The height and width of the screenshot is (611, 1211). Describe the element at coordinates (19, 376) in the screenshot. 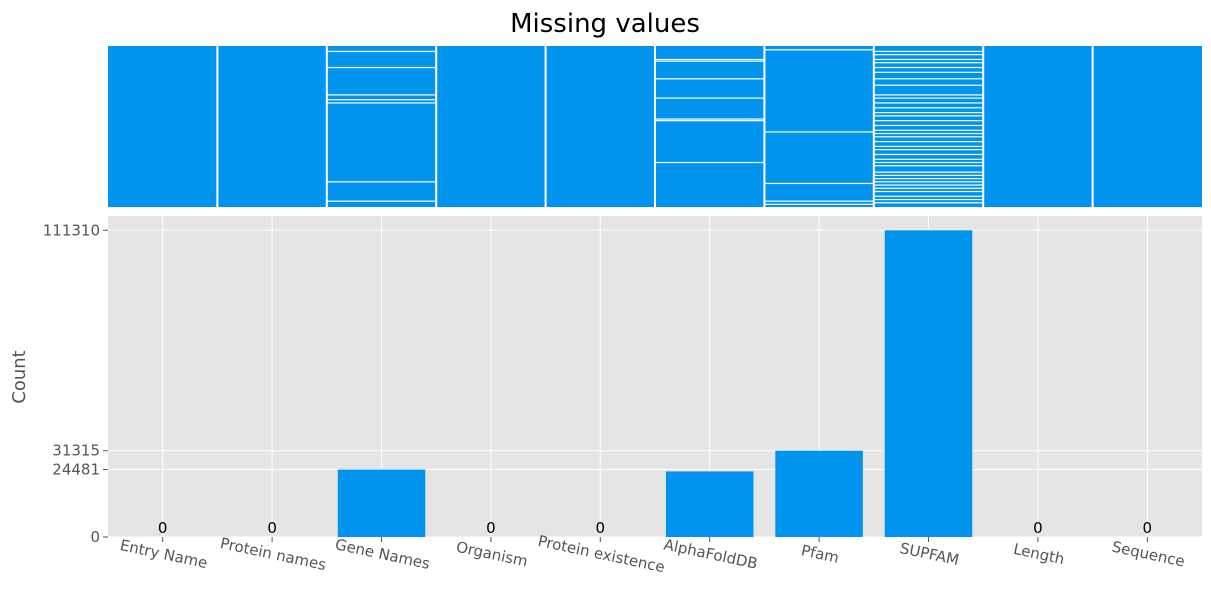

I see `y-axis-label: Count` at that location.